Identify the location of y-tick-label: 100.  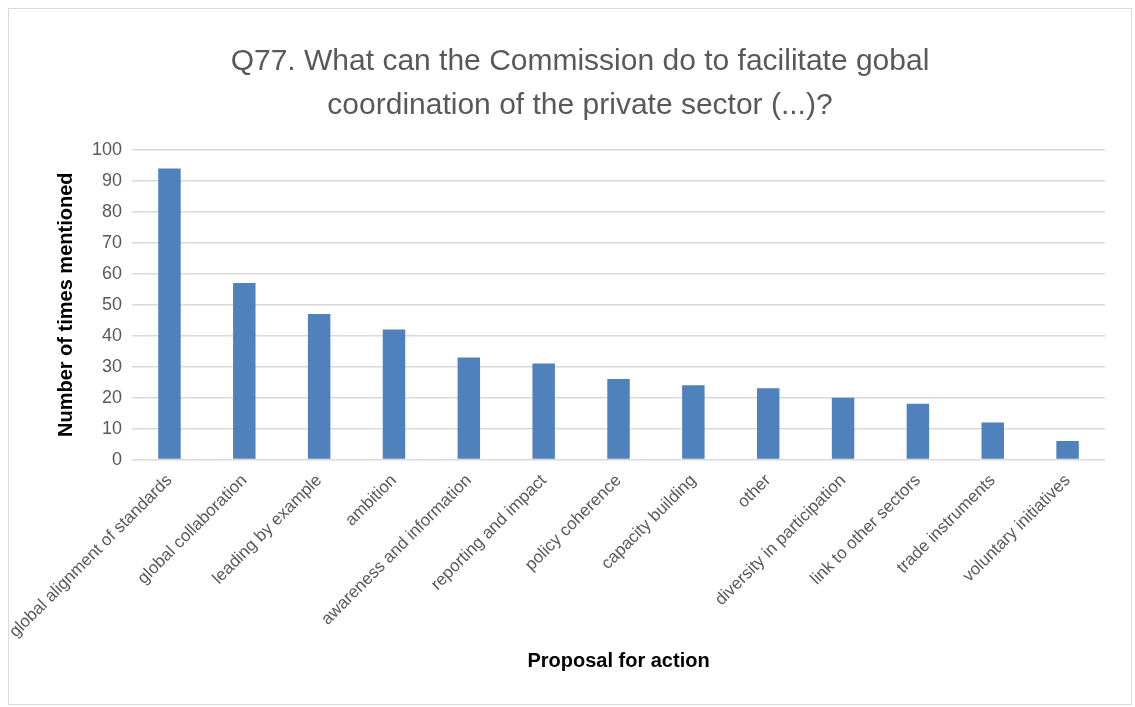
(107, 148).